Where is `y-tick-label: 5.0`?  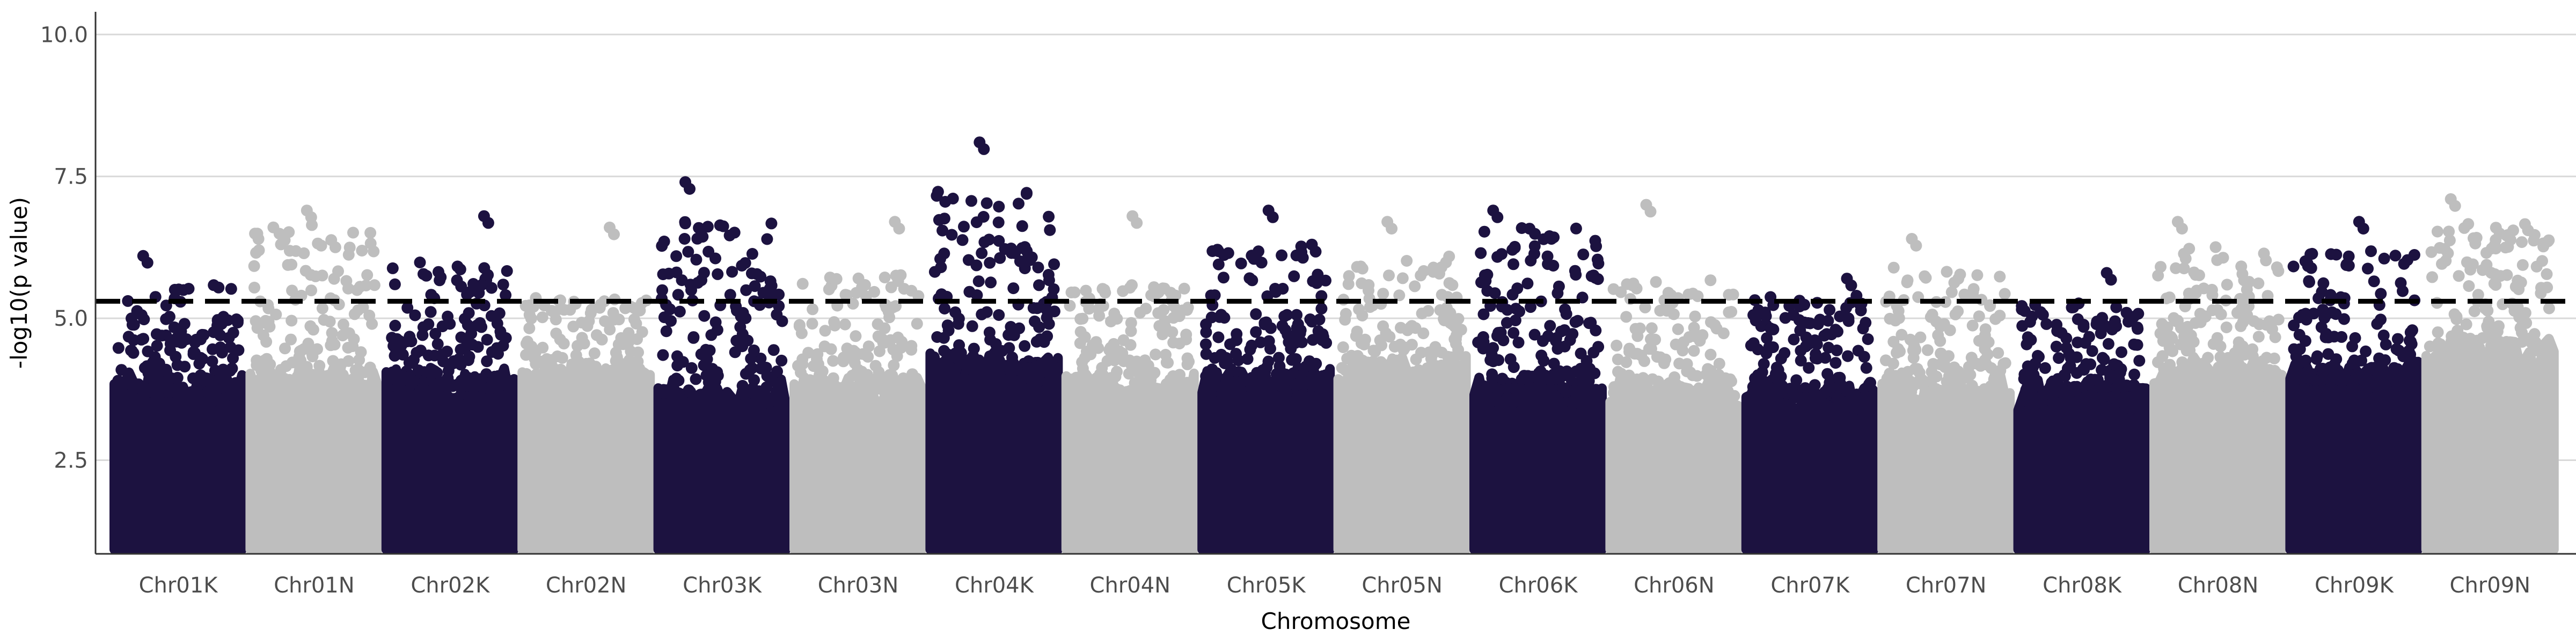 y-tick-label: 5.0 is located at coordinates (71, 318).